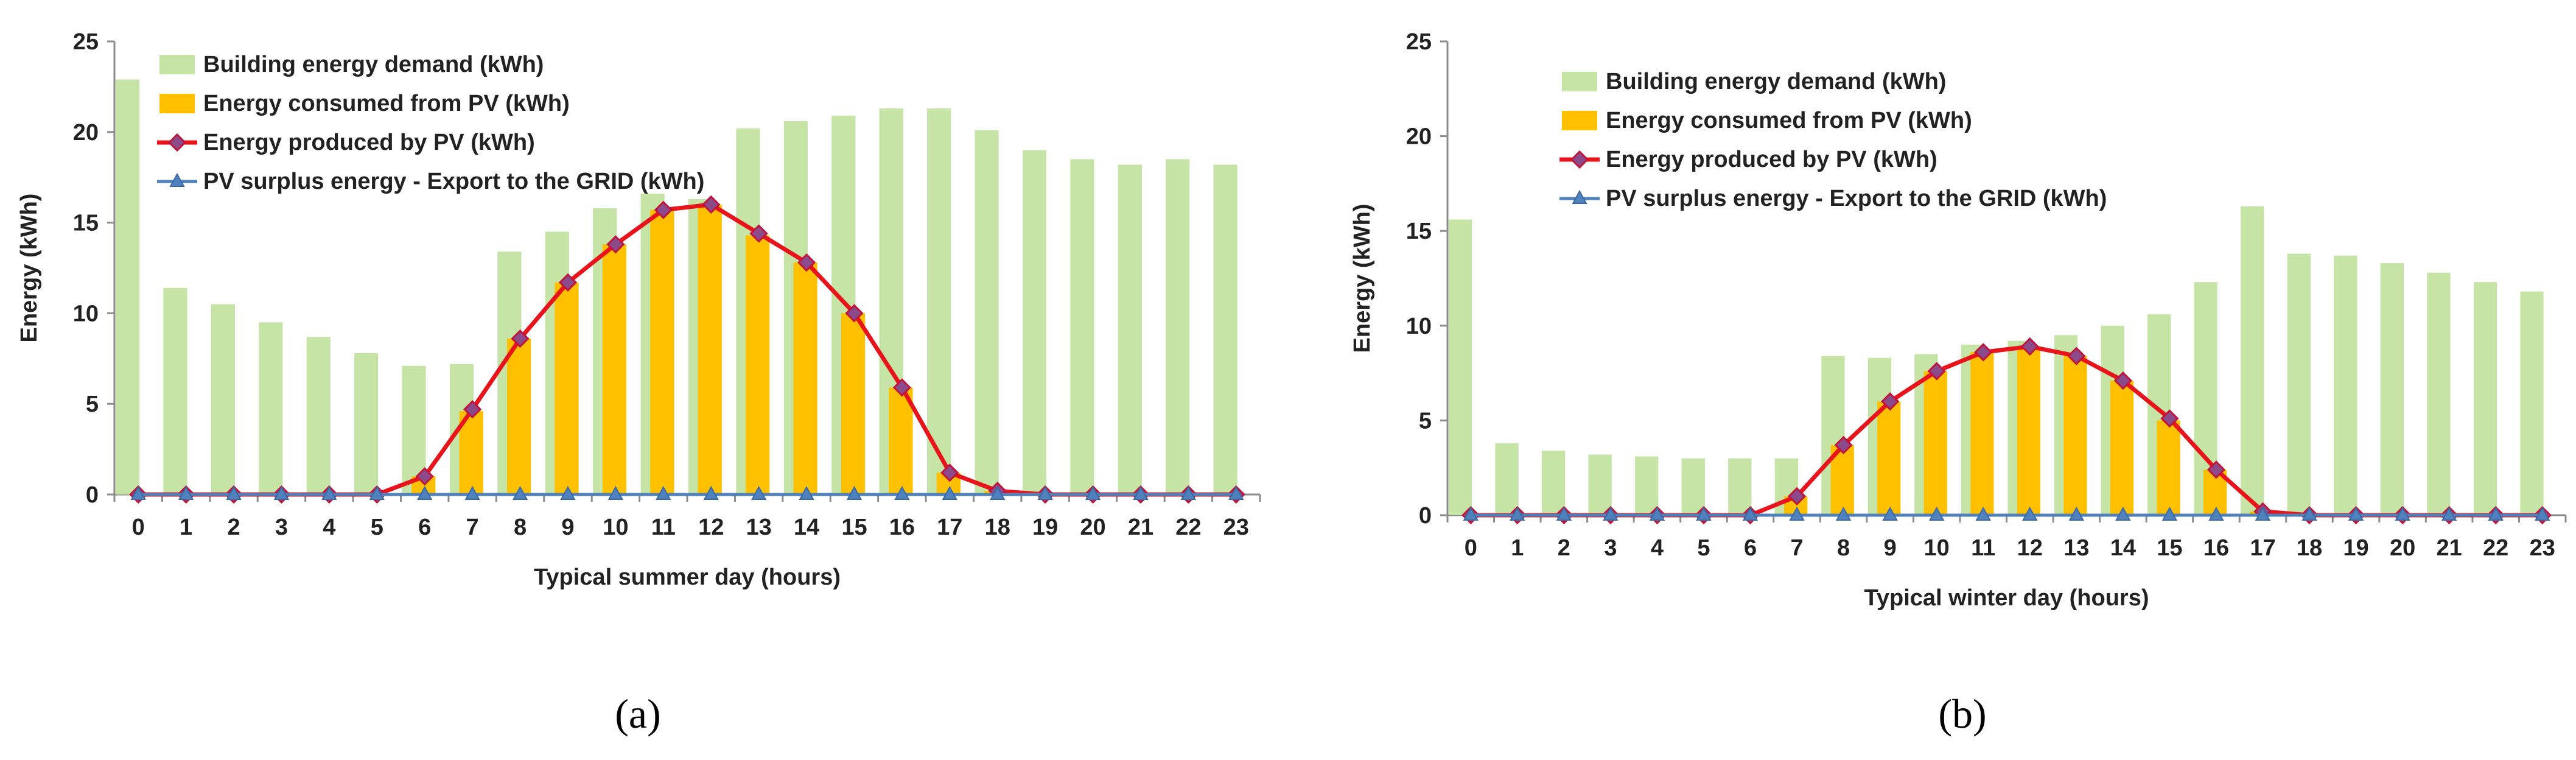 The width and height of the screenshot is (2576, 760). What do you see at coordinates (1776, 81) in the screenshot?
I see `legend-building-demand-label: Building energy demand (kWh)` at bounding box center [1776, 81].